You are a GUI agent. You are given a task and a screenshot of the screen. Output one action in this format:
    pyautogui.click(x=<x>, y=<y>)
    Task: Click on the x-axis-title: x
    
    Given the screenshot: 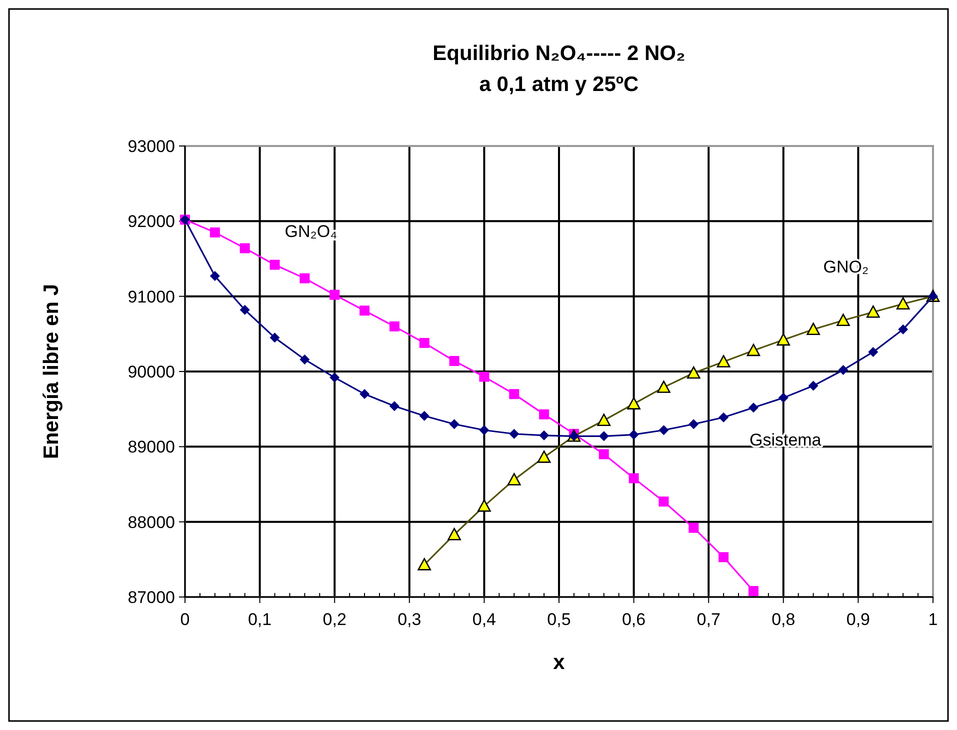 What is the action you would take?
    pyautogui.click(x=559, y=662)
    